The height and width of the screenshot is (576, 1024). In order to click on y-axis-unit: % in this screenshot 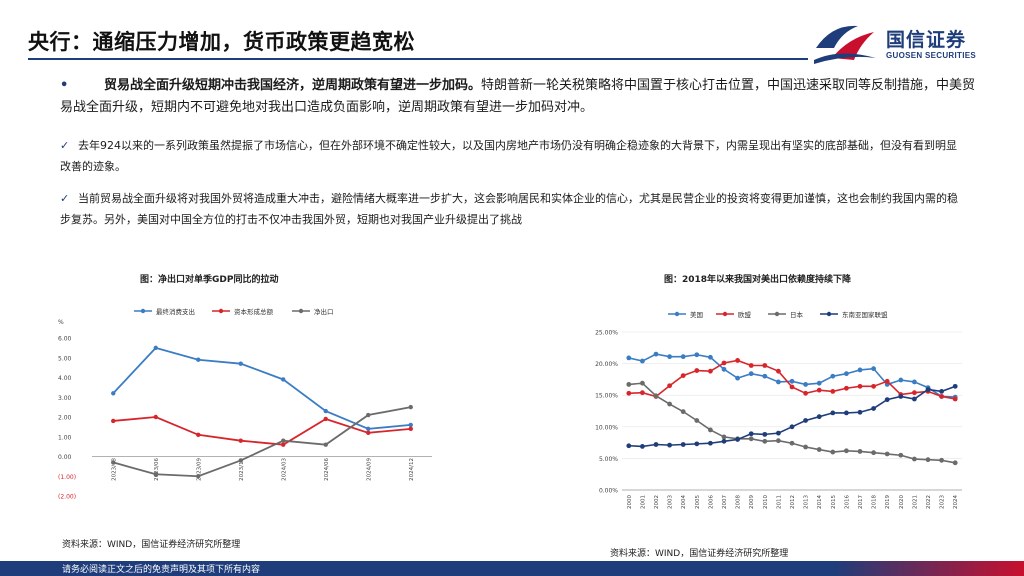, I will do `click(61, 322)`.